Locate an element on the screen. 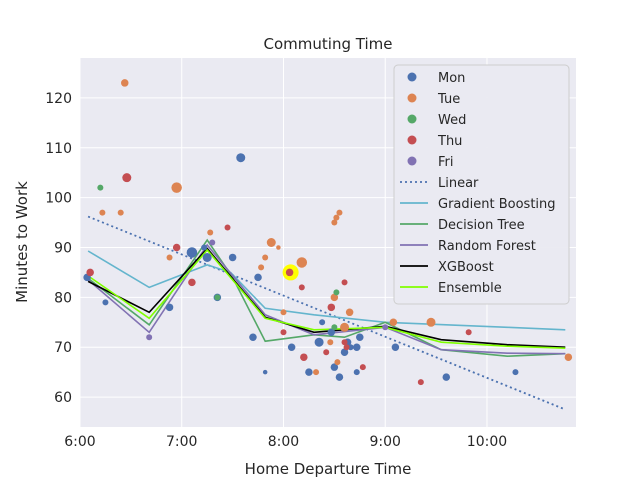  legend-entry: Mon is located at coordinates (451, 78).